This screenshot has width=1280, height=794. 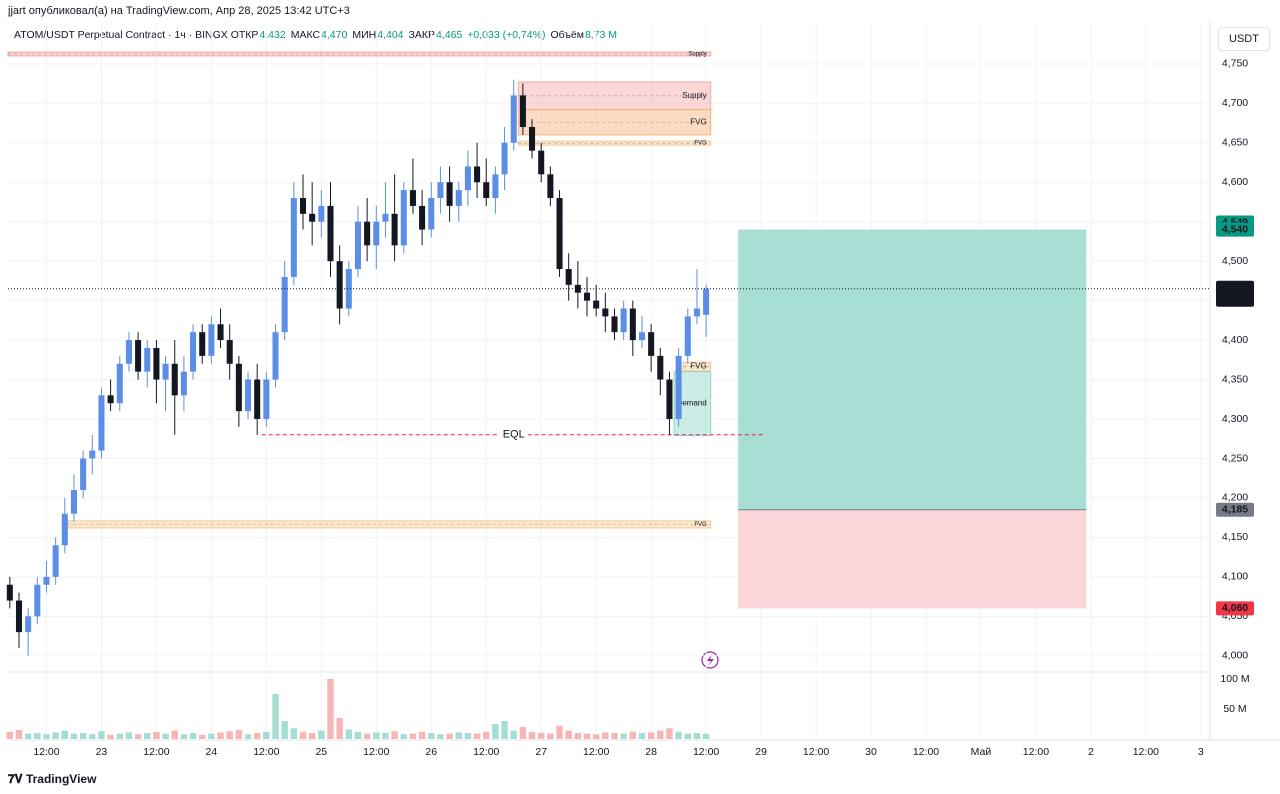 I want to click on zone-label: Supply, so click(x=697, y=55).